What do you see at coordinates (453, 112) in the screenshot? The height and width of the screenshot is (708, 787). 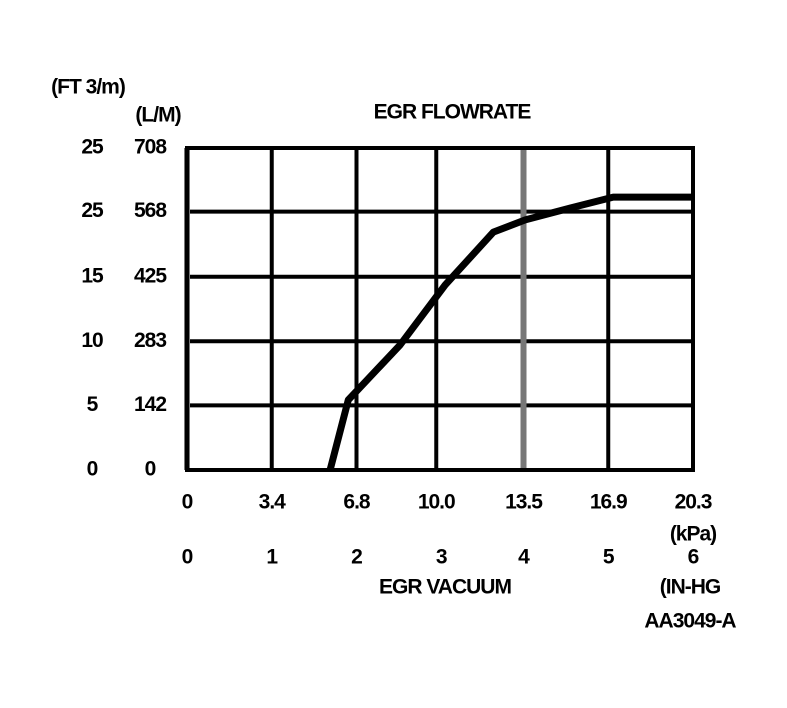 I see `chart-title: EGR FLOWRATE` at bounding box center [453, 112].